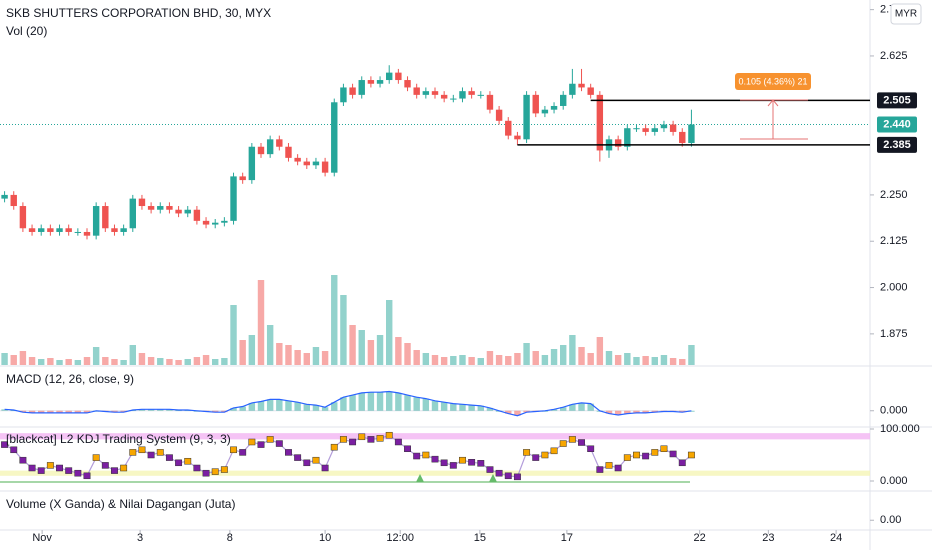  I want to click on volx-title: Volume (X Ganda) & Nilai Dagangan (Juta), so click(120, 504).